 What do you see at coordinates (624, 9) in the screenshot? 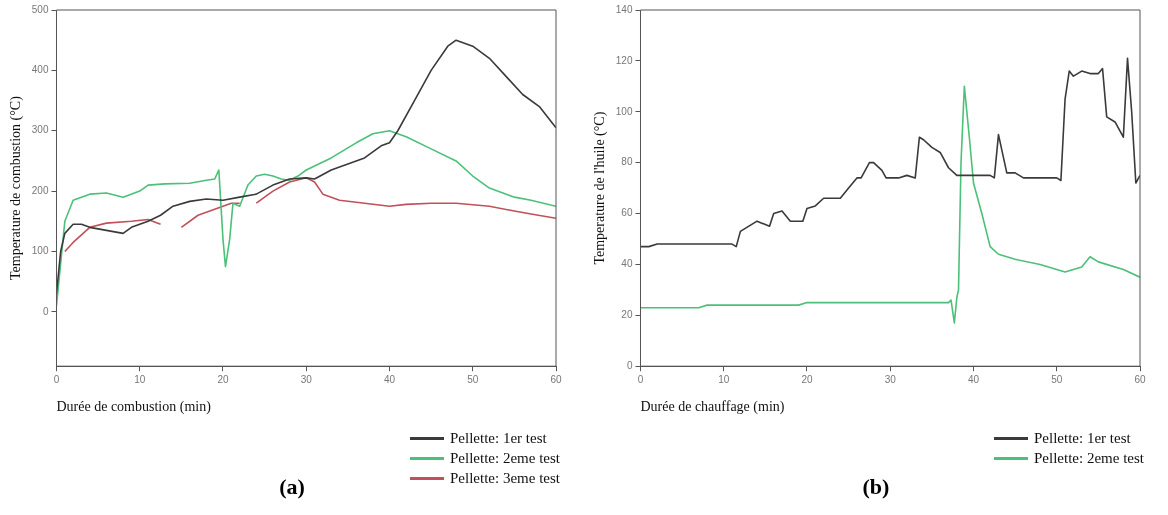
I see `y-tick-label: 140` at bounding box center [624, 9].